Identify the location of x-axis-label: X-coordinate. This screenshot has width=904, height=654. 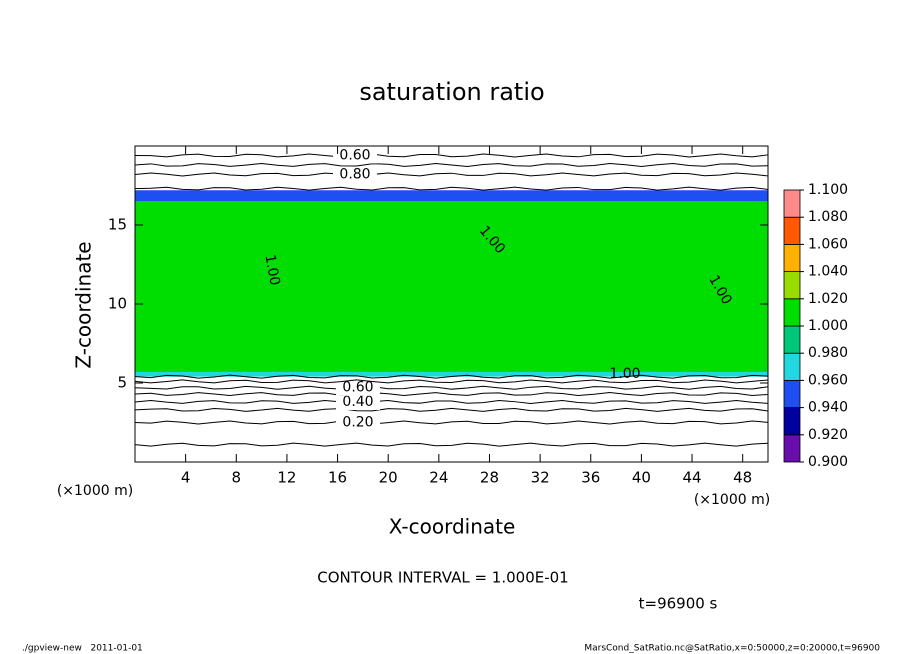
(452, 527).